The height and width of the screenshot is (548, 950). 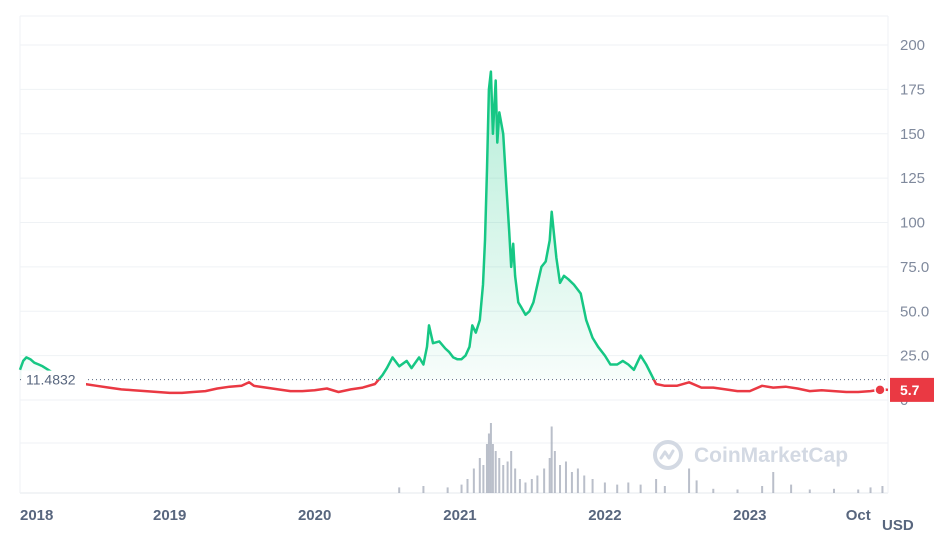 What do you see at coordinates (641, 458) in the screenshot?
I see `volume-bars` at bounding box center [641, 458].